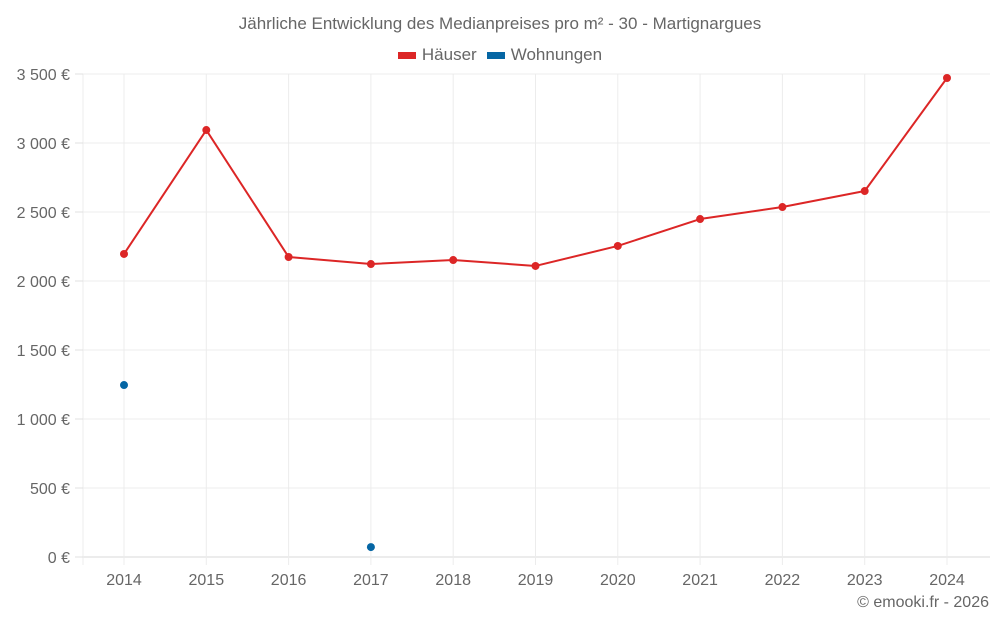  I want to click on x-tick-label: 2016, so click(289, 580).